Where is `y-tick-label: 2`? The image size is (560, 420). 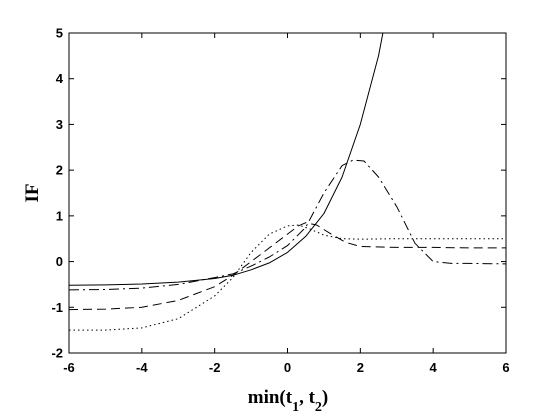 y-tick-label: 2 is located at coordinates (59, 170).